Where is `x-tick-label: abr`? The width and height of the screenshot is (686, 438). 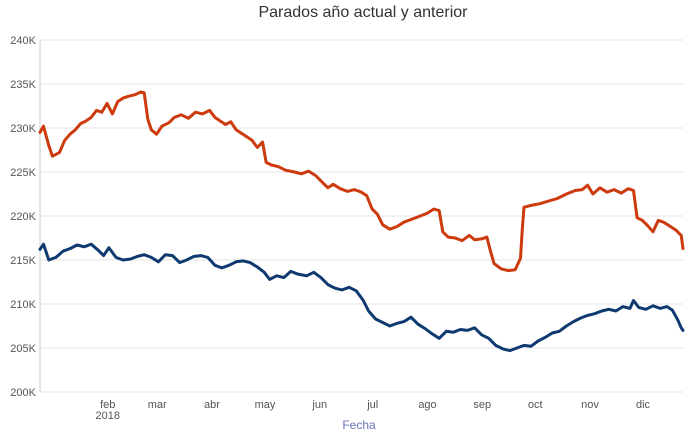 x-tick-label: abr is located at coordinates (212, 405).